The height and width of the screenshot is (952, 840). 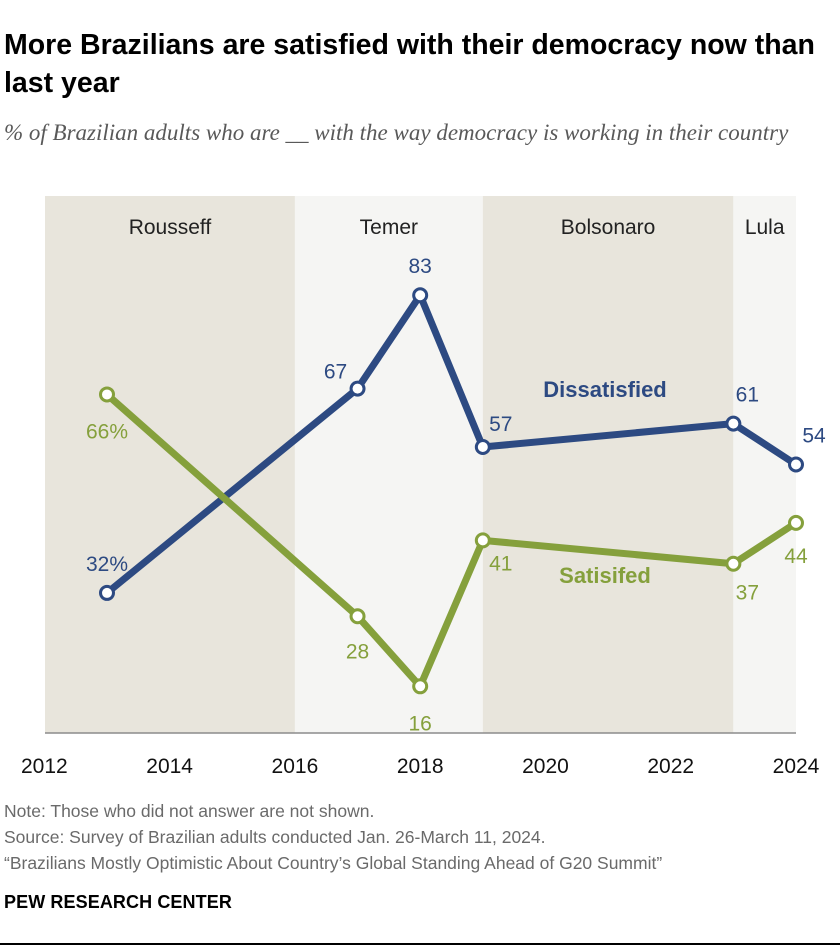 I want to click on data-label: 61, so click(x=747, y=395).